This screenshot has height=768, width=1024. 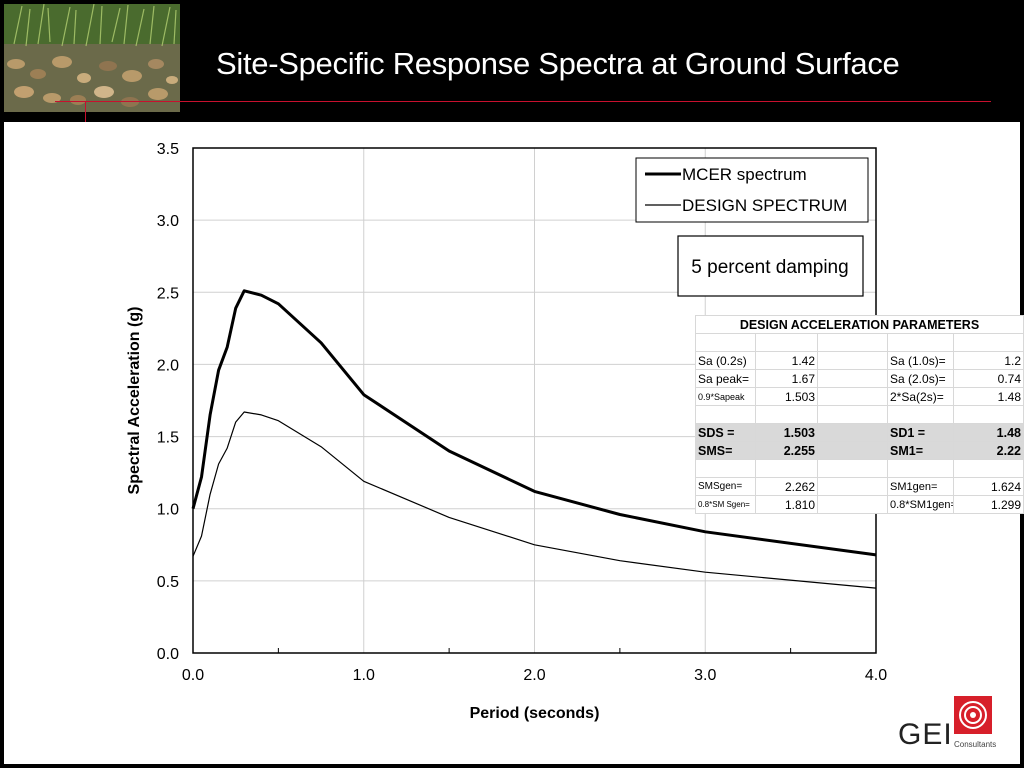 I want to click on param-label: 2*Sa(2s)=, so click(x=920, y=396).